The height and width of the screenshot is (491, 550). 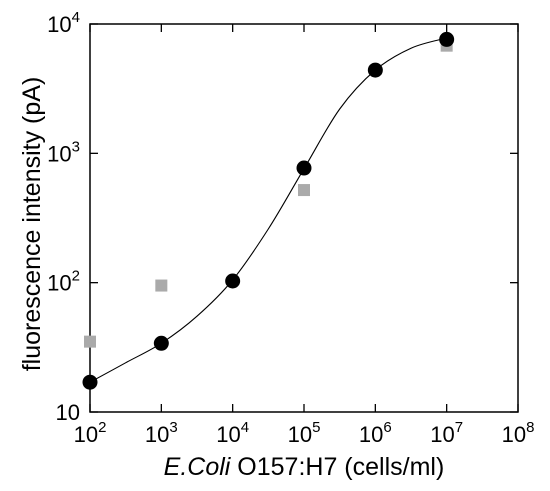 I want to click on x-tick-label: 10³, so click(x=161, y=433).